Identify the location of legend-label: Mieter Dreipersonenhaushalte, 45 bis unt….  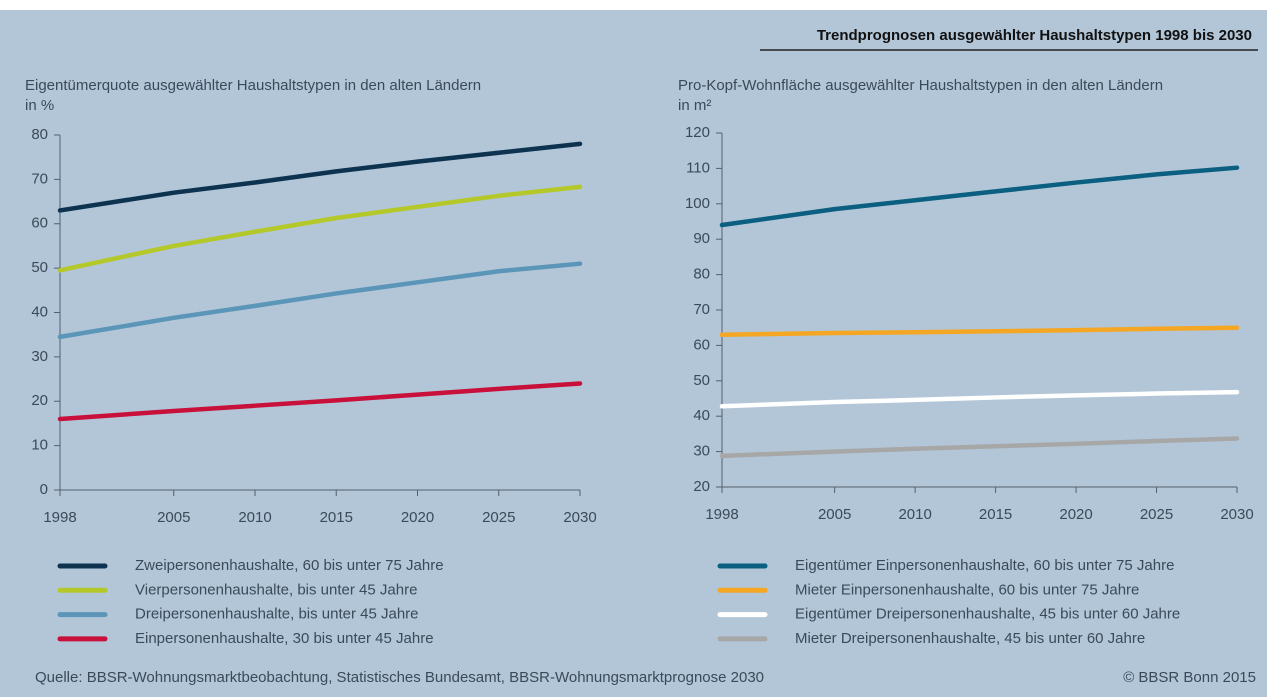
(970, 638).